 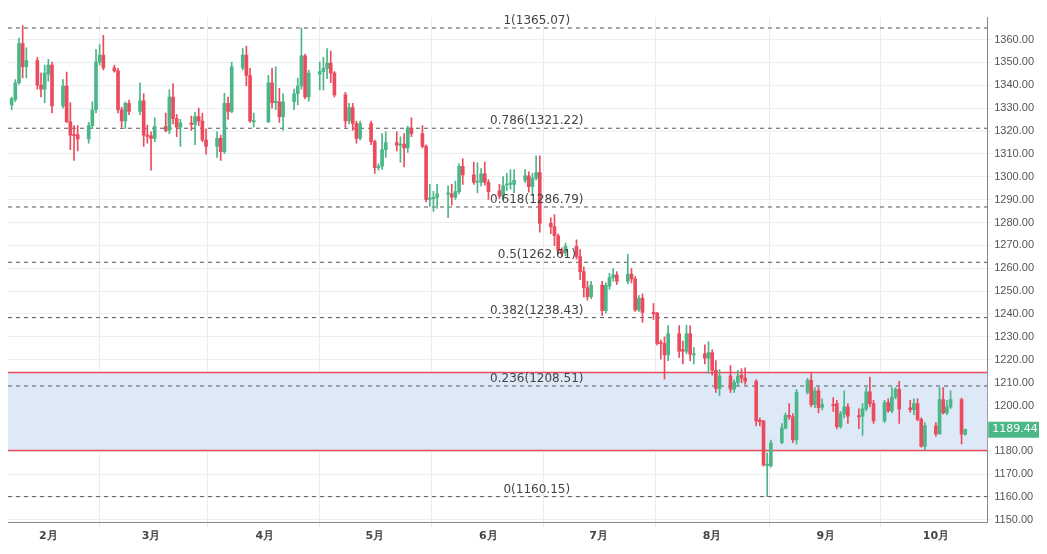 What do you see at coordinates (1014, 38) in the screenshot?
I see `y-tick-label: 1360.00` at bounding box center [1014, 38].